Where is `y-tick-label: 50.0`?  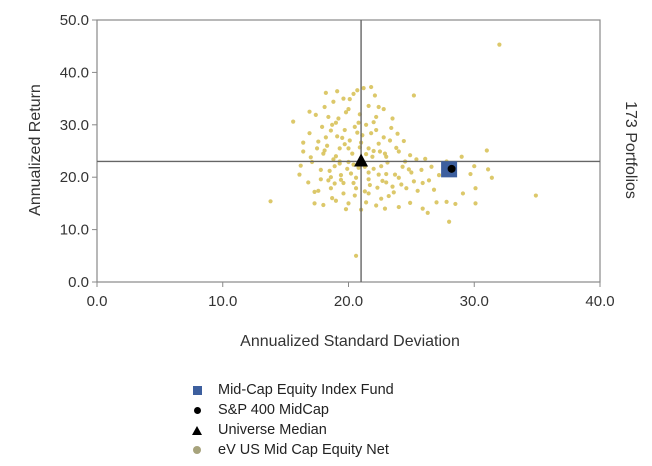 y-tick-label: 50.0 is located at coordinates (74, 20).